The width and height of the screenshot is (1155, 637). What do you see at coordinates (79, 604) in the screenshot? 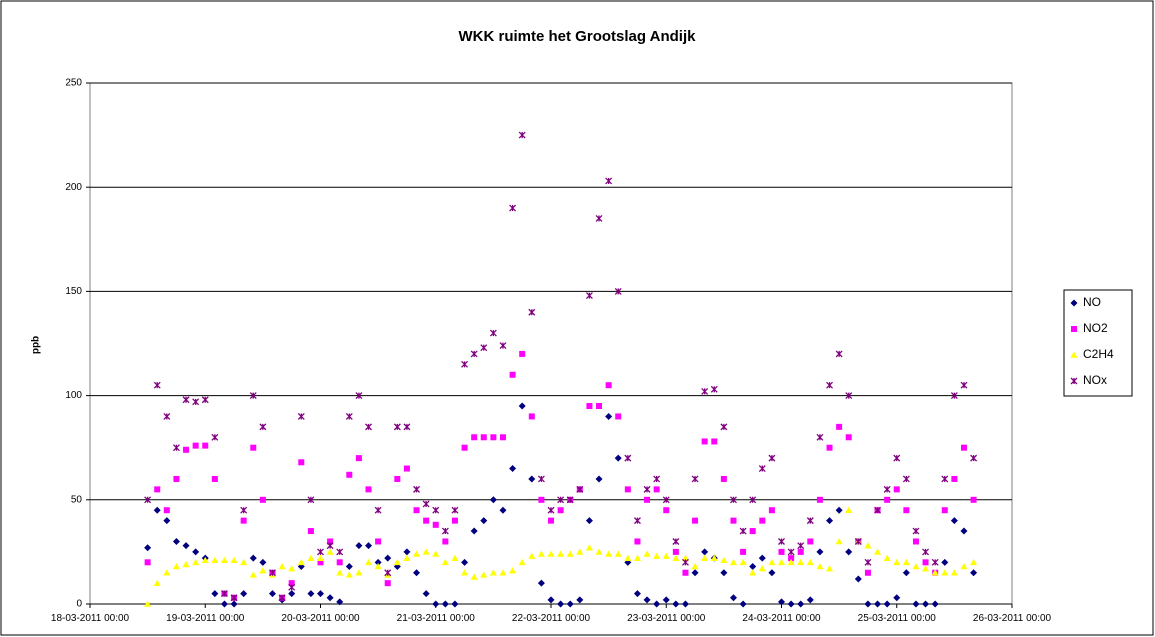
I see `y-tick-label: 0` at bounding box center [79, 604].